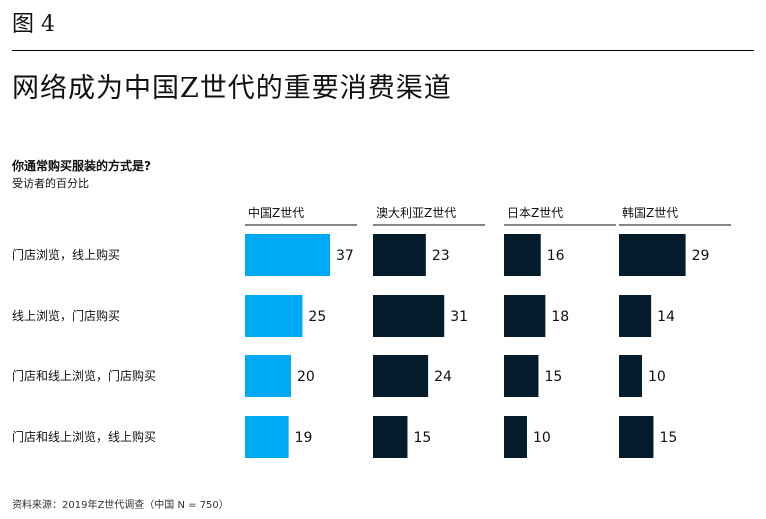 The image size is (766, 519). I want to click on top-divider, so click(383, 50).